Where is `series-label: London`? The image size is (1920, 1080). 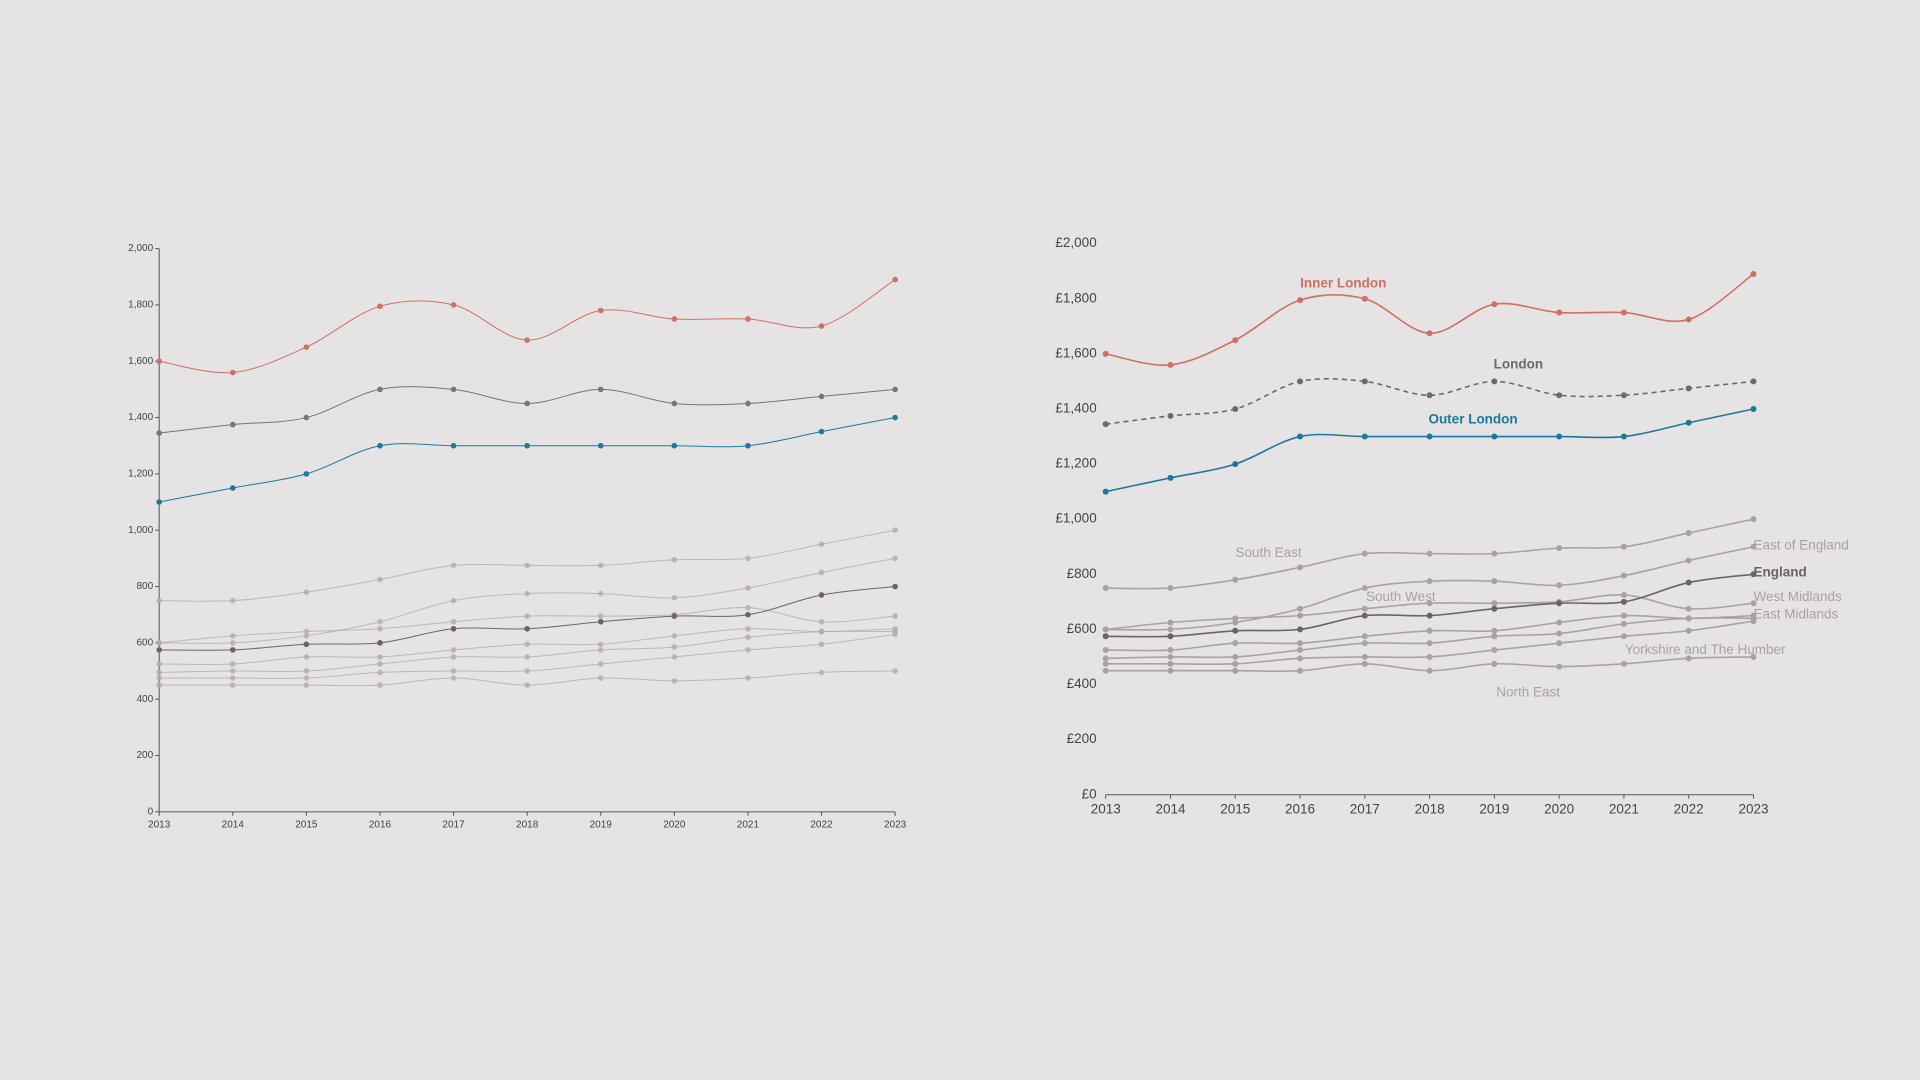 series-label: London is located at coordinates (1518, 363).